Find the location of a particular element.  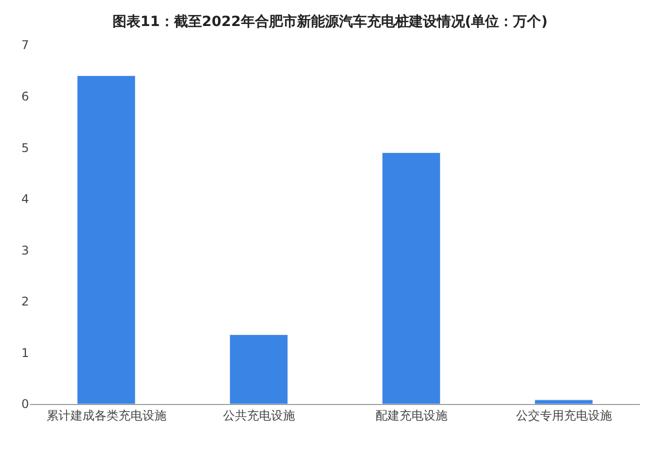

y-tick-label: 2 is located at coordinates (25, 301).